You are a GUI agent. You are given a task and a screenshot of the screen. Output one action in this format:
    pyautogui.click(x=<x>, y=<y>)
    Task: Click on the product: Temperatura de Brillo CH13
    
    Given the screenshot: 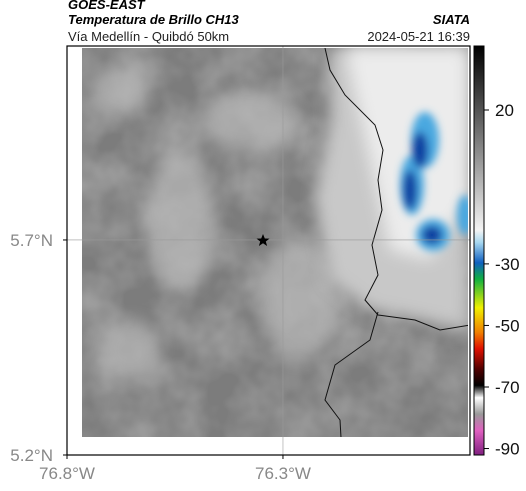 What is the action you would take?
    pyautogui.click(x=154, y=19)
    